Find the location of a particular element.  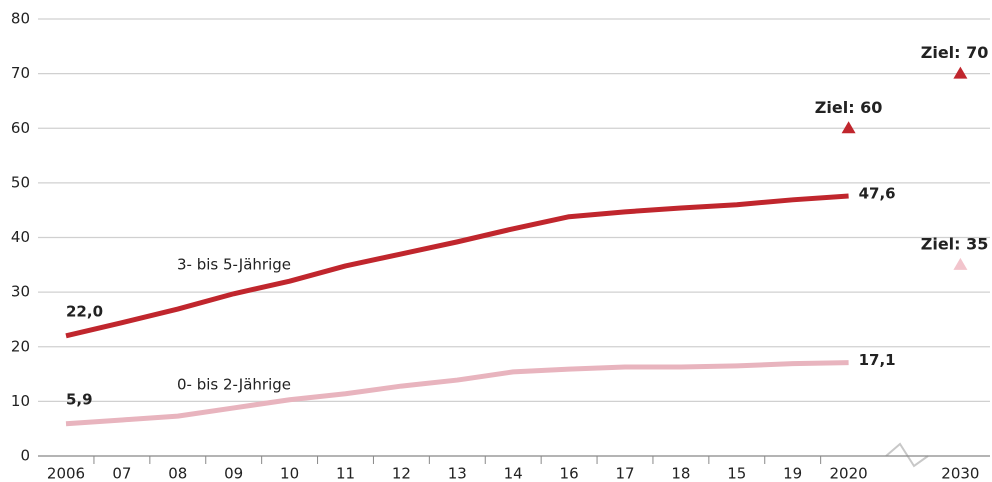

x-tick-label: 09 is located at coordinates (233, 473).